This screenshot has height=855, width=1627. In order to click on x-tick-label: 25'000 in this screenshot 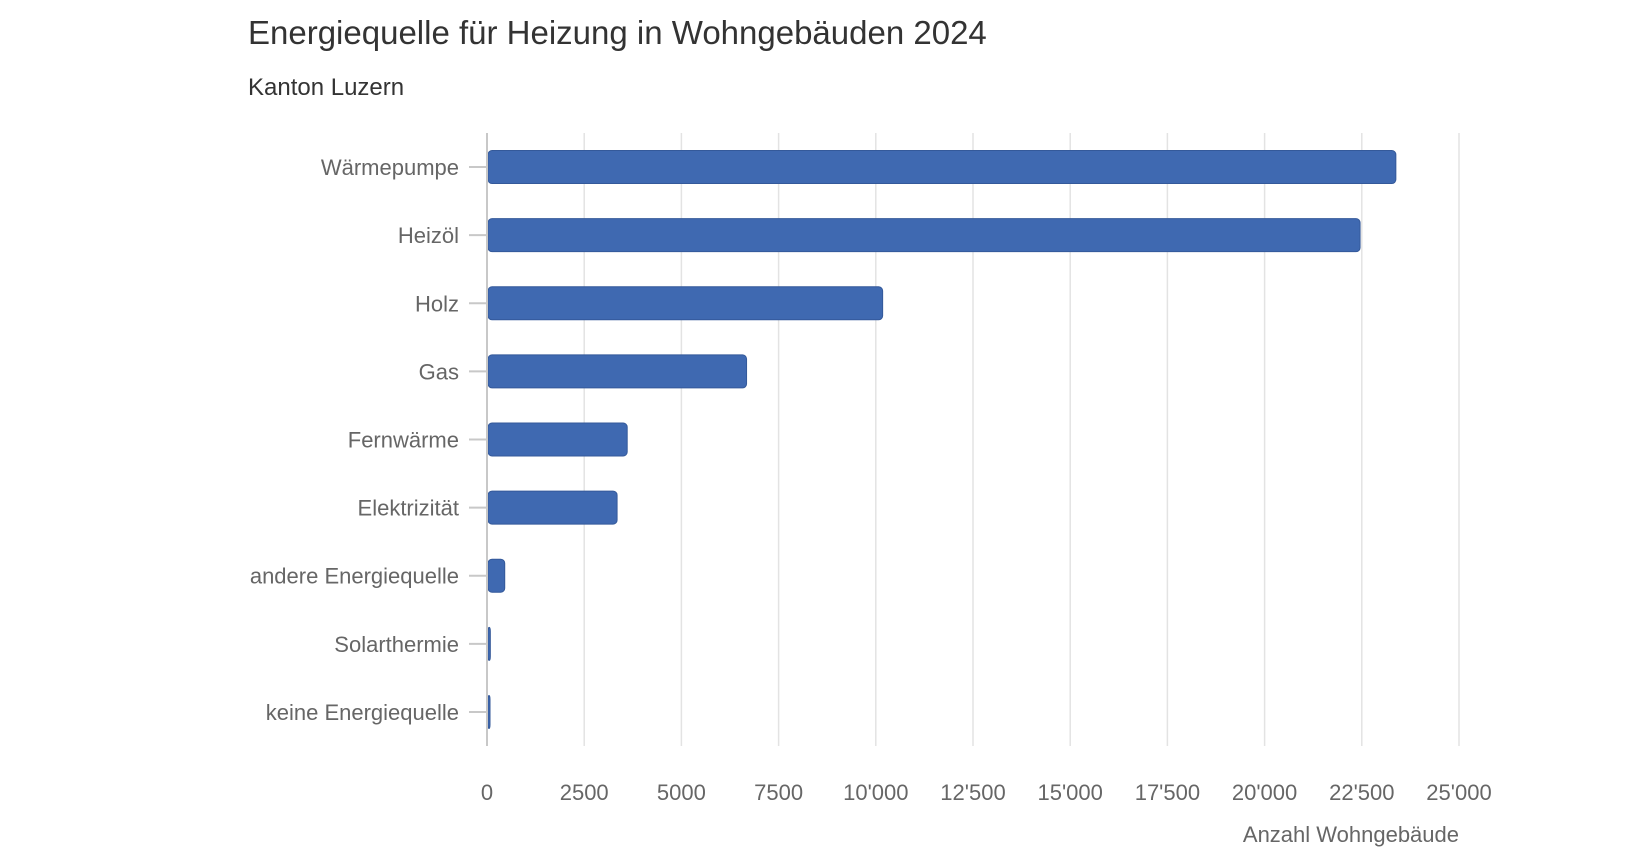, I will do `click(1458, 792)`.